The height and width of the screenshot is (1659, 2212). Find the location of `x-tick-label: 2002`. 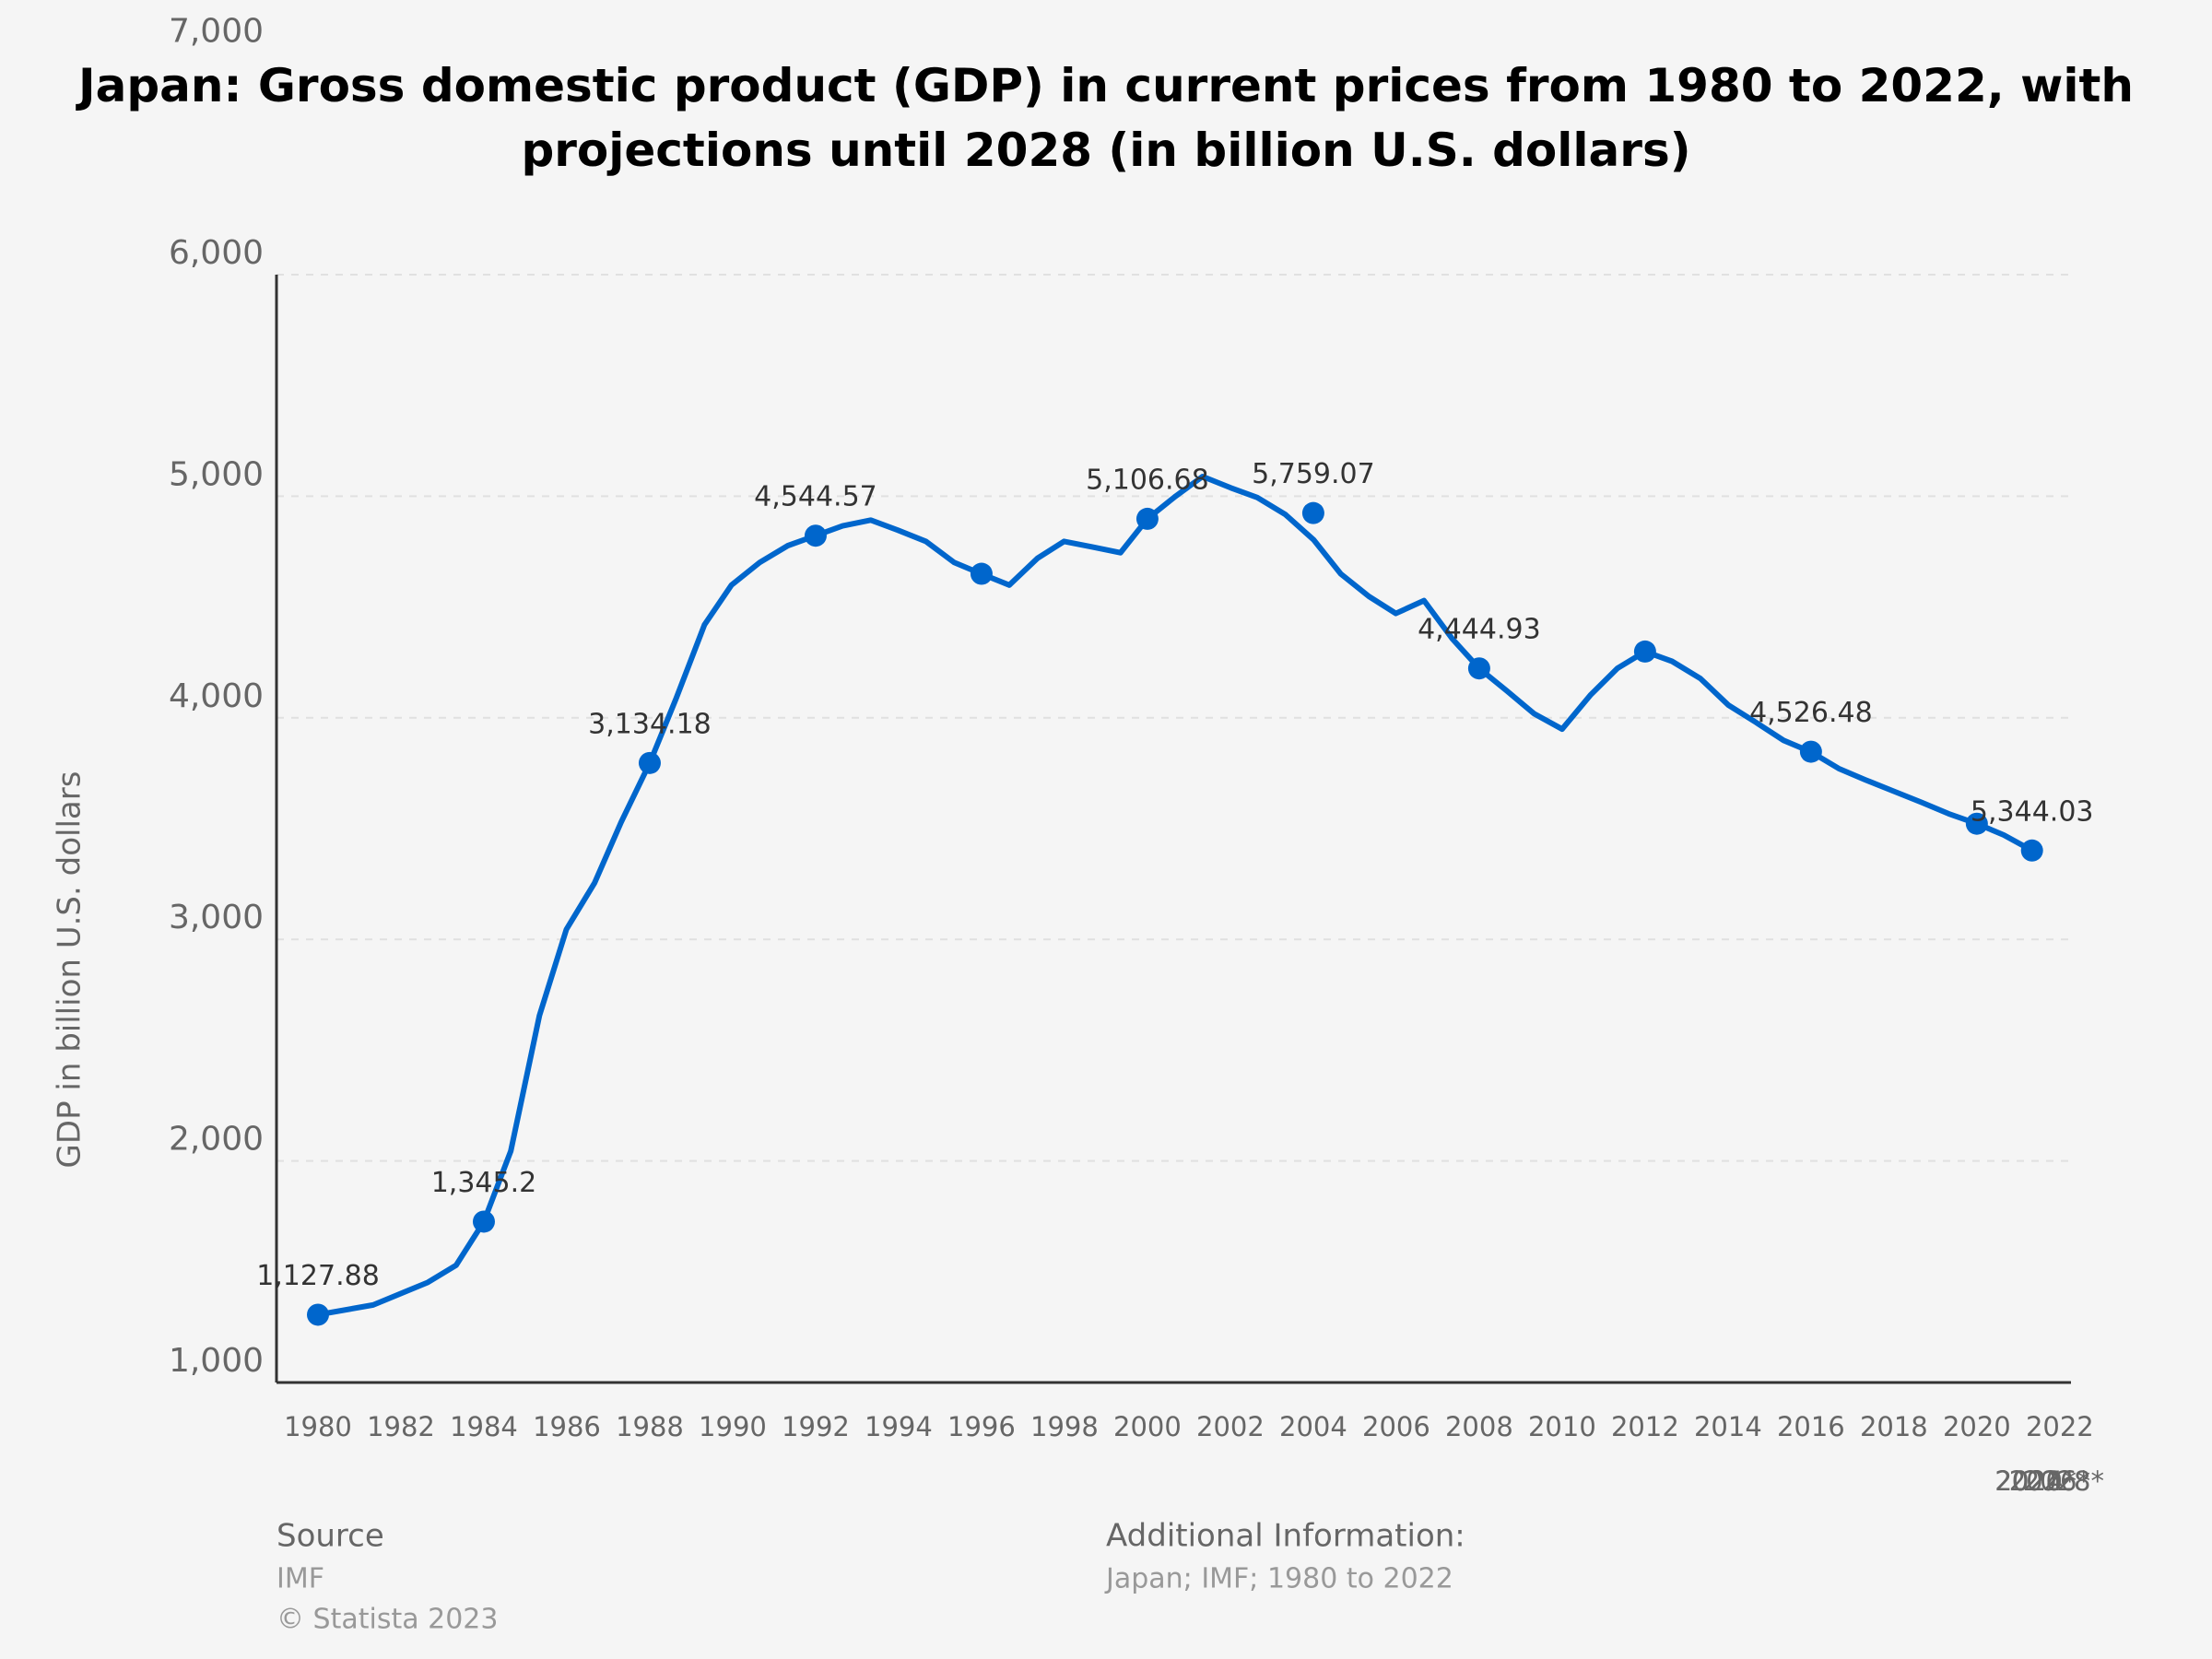

x-tick-label: 2002 is located at coordinates (1230, 1426).